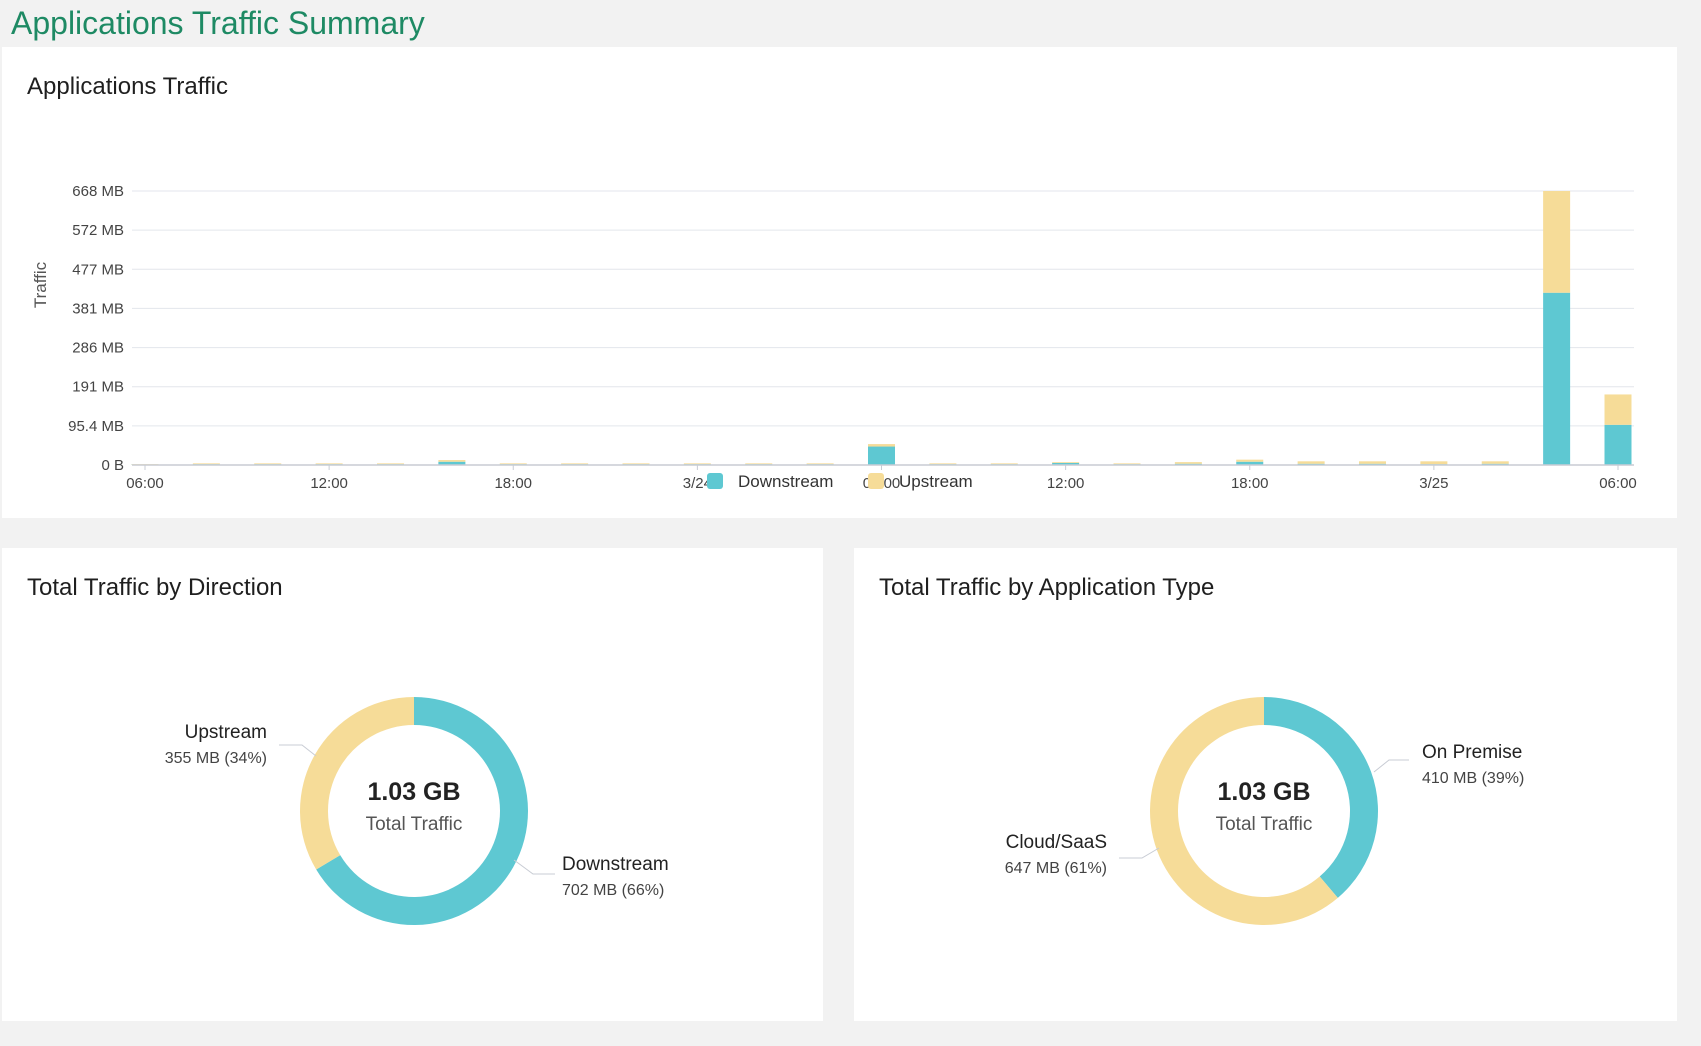  What do you see at coordinates (414, 824) in the screenshot?
I see `direction-total-label: Total Traffic` at bounding box center [414, 824].